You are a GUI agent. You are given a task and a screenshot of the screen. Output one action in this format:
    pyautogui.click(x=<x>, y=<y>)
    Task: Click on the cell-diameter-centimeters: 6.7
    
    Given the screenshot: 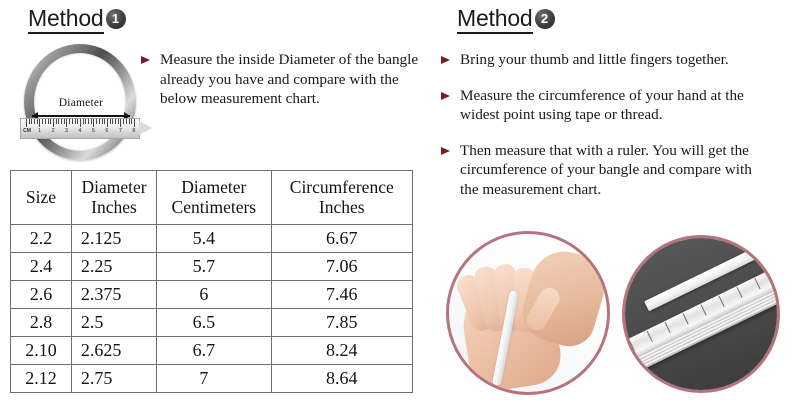 What is the action you would take?
    pyautogui.click(x=214, y=350)
    